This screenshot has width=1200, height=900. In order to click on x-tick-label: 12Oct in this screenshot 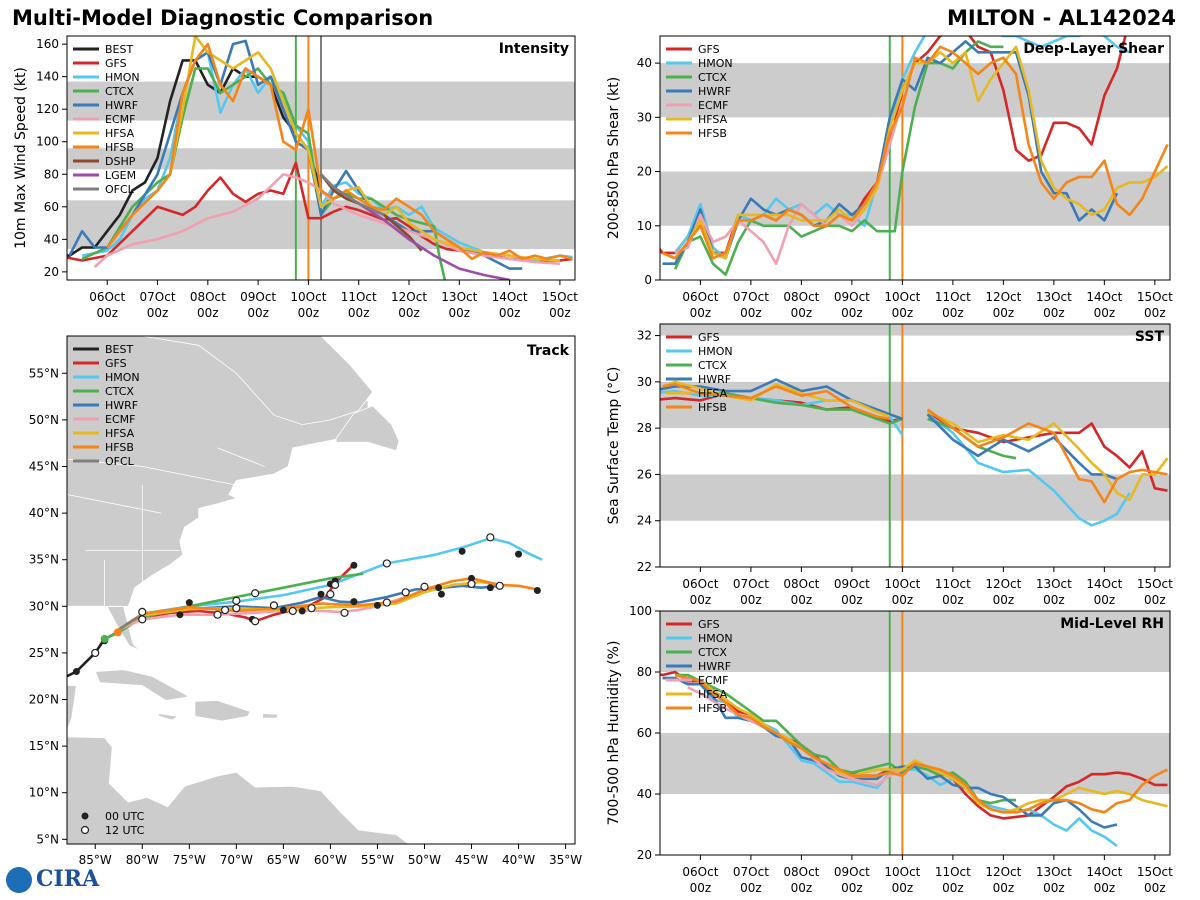, I will do `click(1003, 297)`.